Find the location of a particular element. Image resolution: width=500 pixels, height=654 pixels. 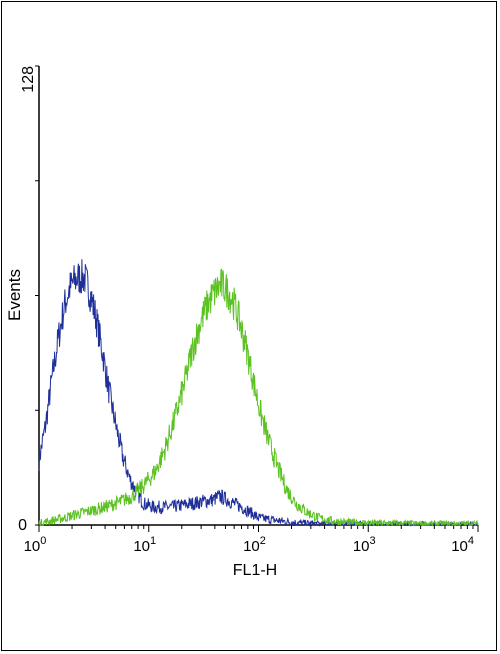

x-axis-title: FL1-H is located at coordinates (255, 570).